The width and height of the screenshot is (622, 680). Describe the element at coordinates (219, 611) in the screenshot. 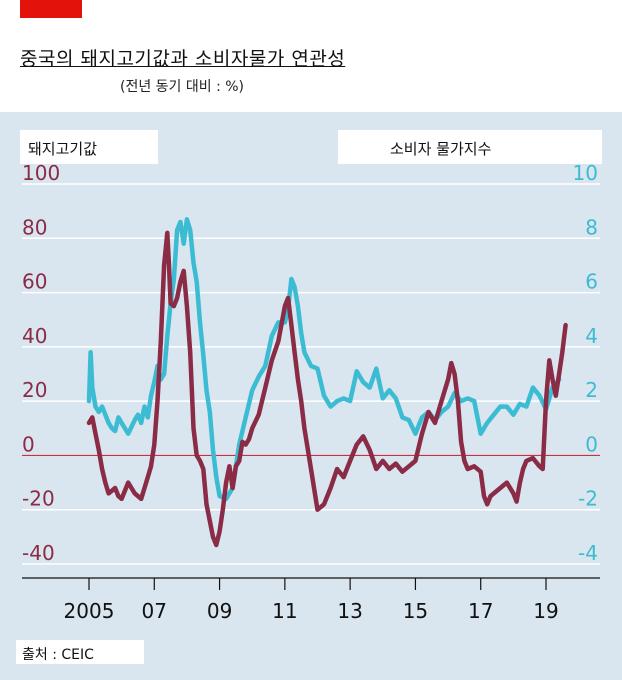

I see `x-tick-label: 09` at that location.